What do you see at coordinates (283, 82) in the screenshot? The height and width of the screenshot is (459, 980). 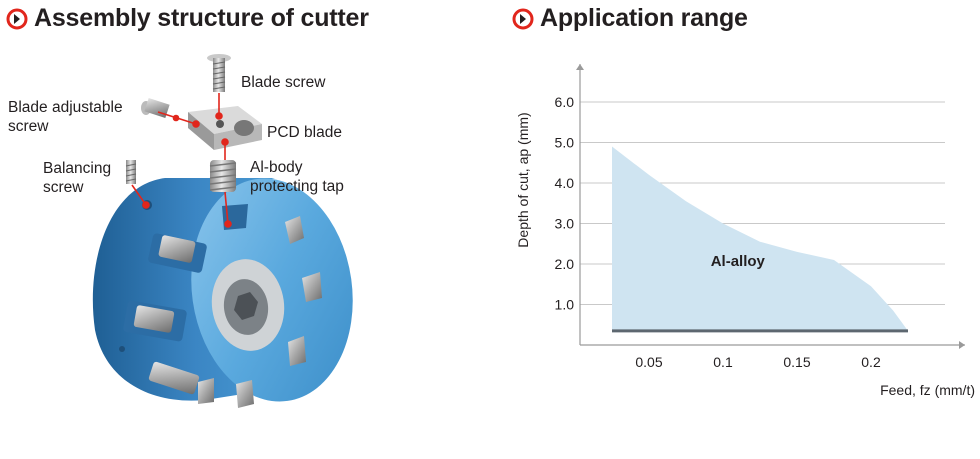 I see `label-blade-screw: Blade screw` at bounding box center [283, 82].